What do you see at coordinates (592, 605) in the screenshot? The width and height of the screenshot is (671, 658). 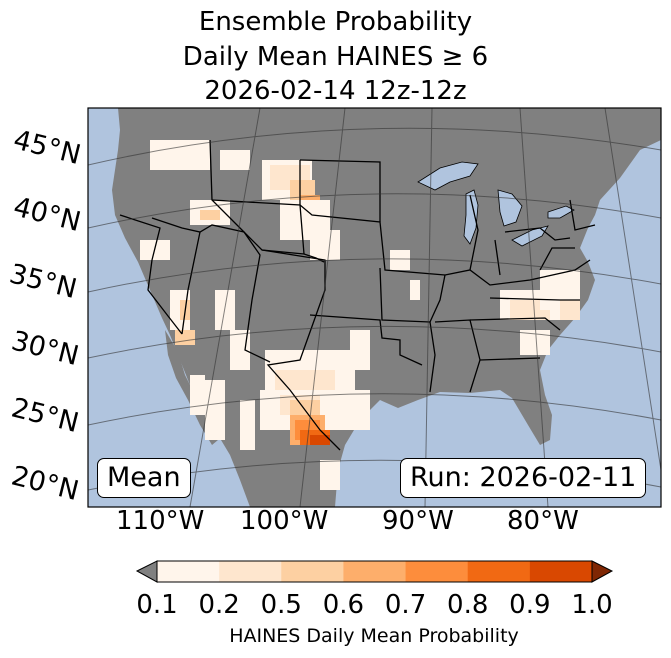 I see `colorbar-tick-label: 1.0` at bounding box center [592, 605].